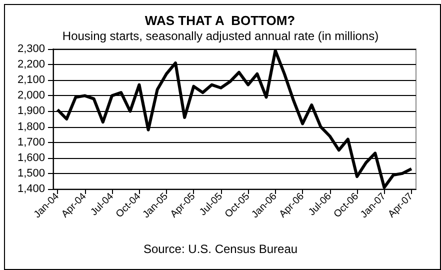 The width and height of the screenshot is (441, 270). Describe the element at coordinates (31, 173) in the screenshot. I see `y-tick-label: 1,500` at that location.